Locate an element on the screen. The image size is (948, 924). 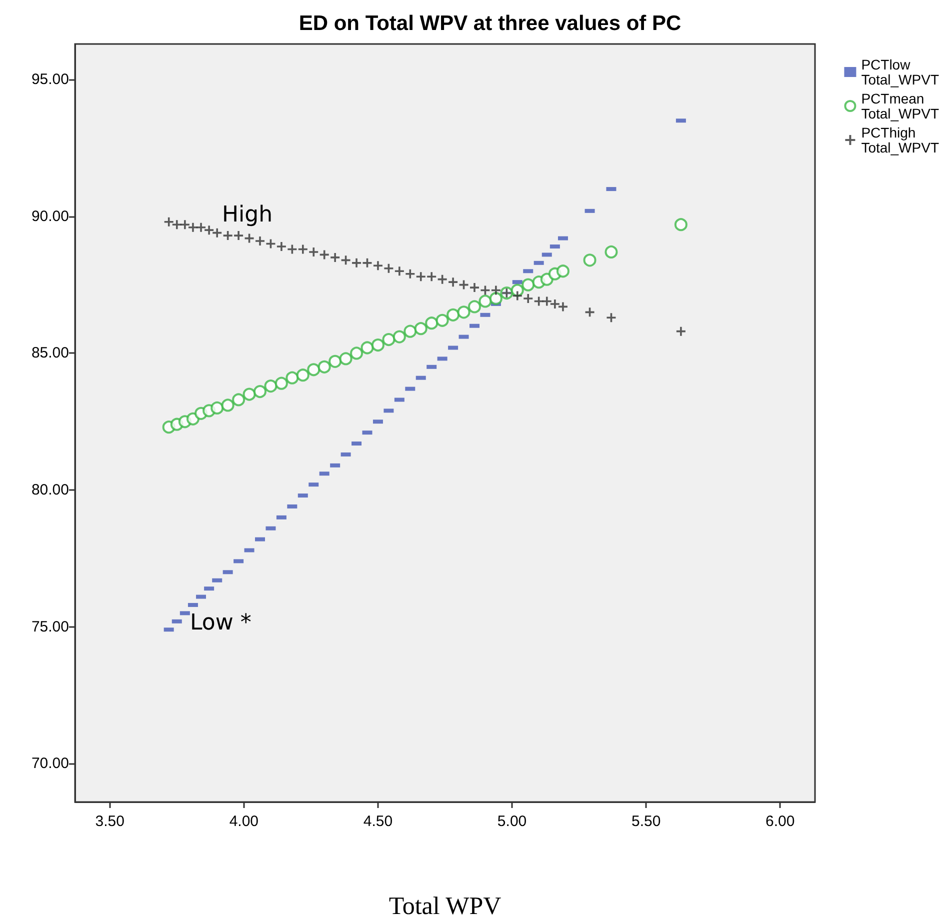
legend-label: PCThigh Total_WPVT is located at coordinates (900, 140).